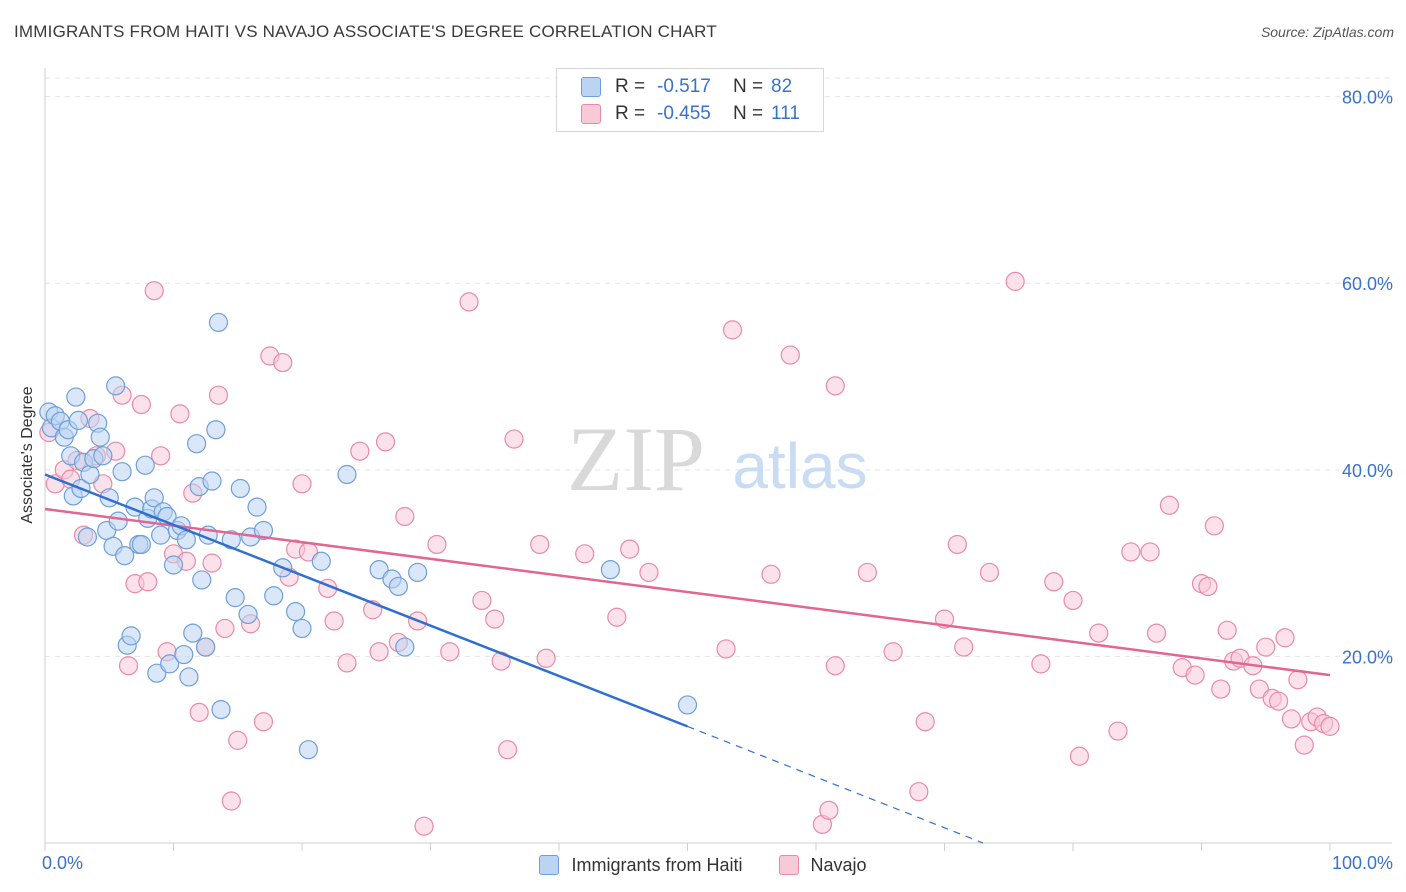 The image size is (1406, 892). I want to click on haiti-trend-line, so click(366, 600).